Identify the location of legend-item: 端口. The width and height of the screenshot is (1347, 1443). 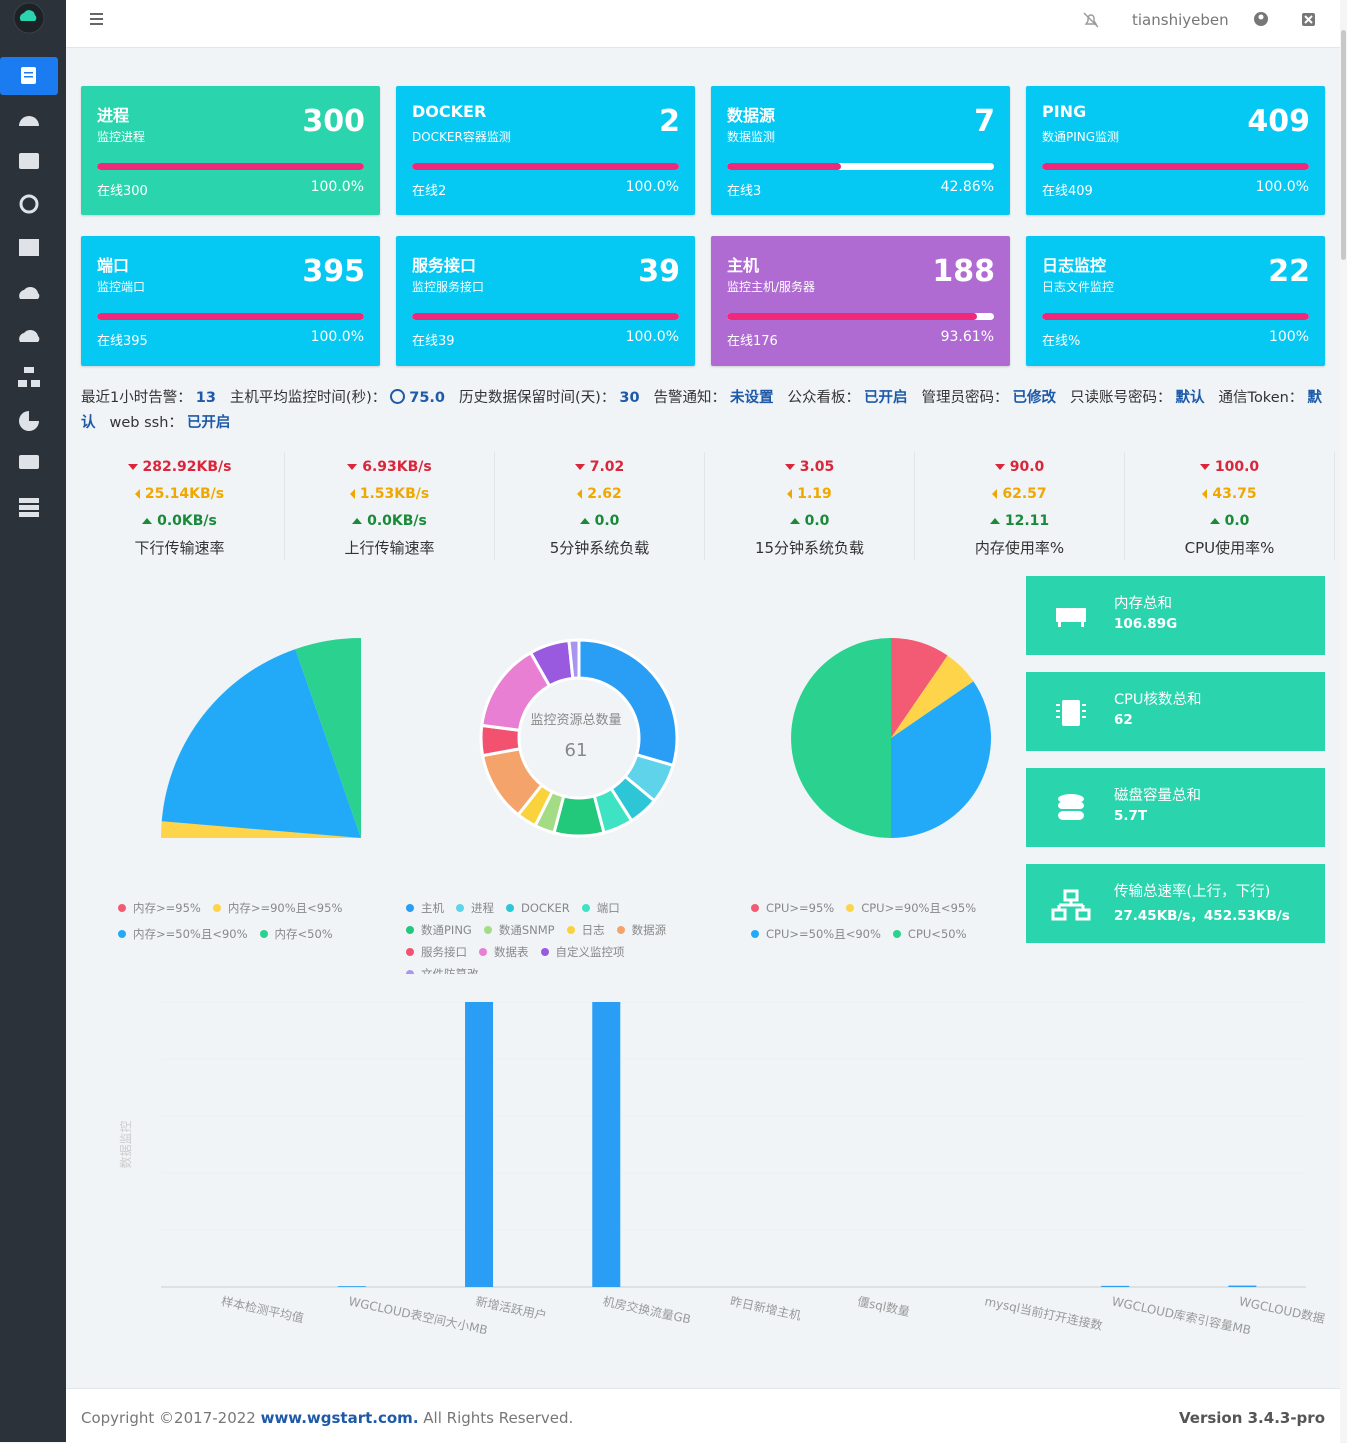
(600, 908).